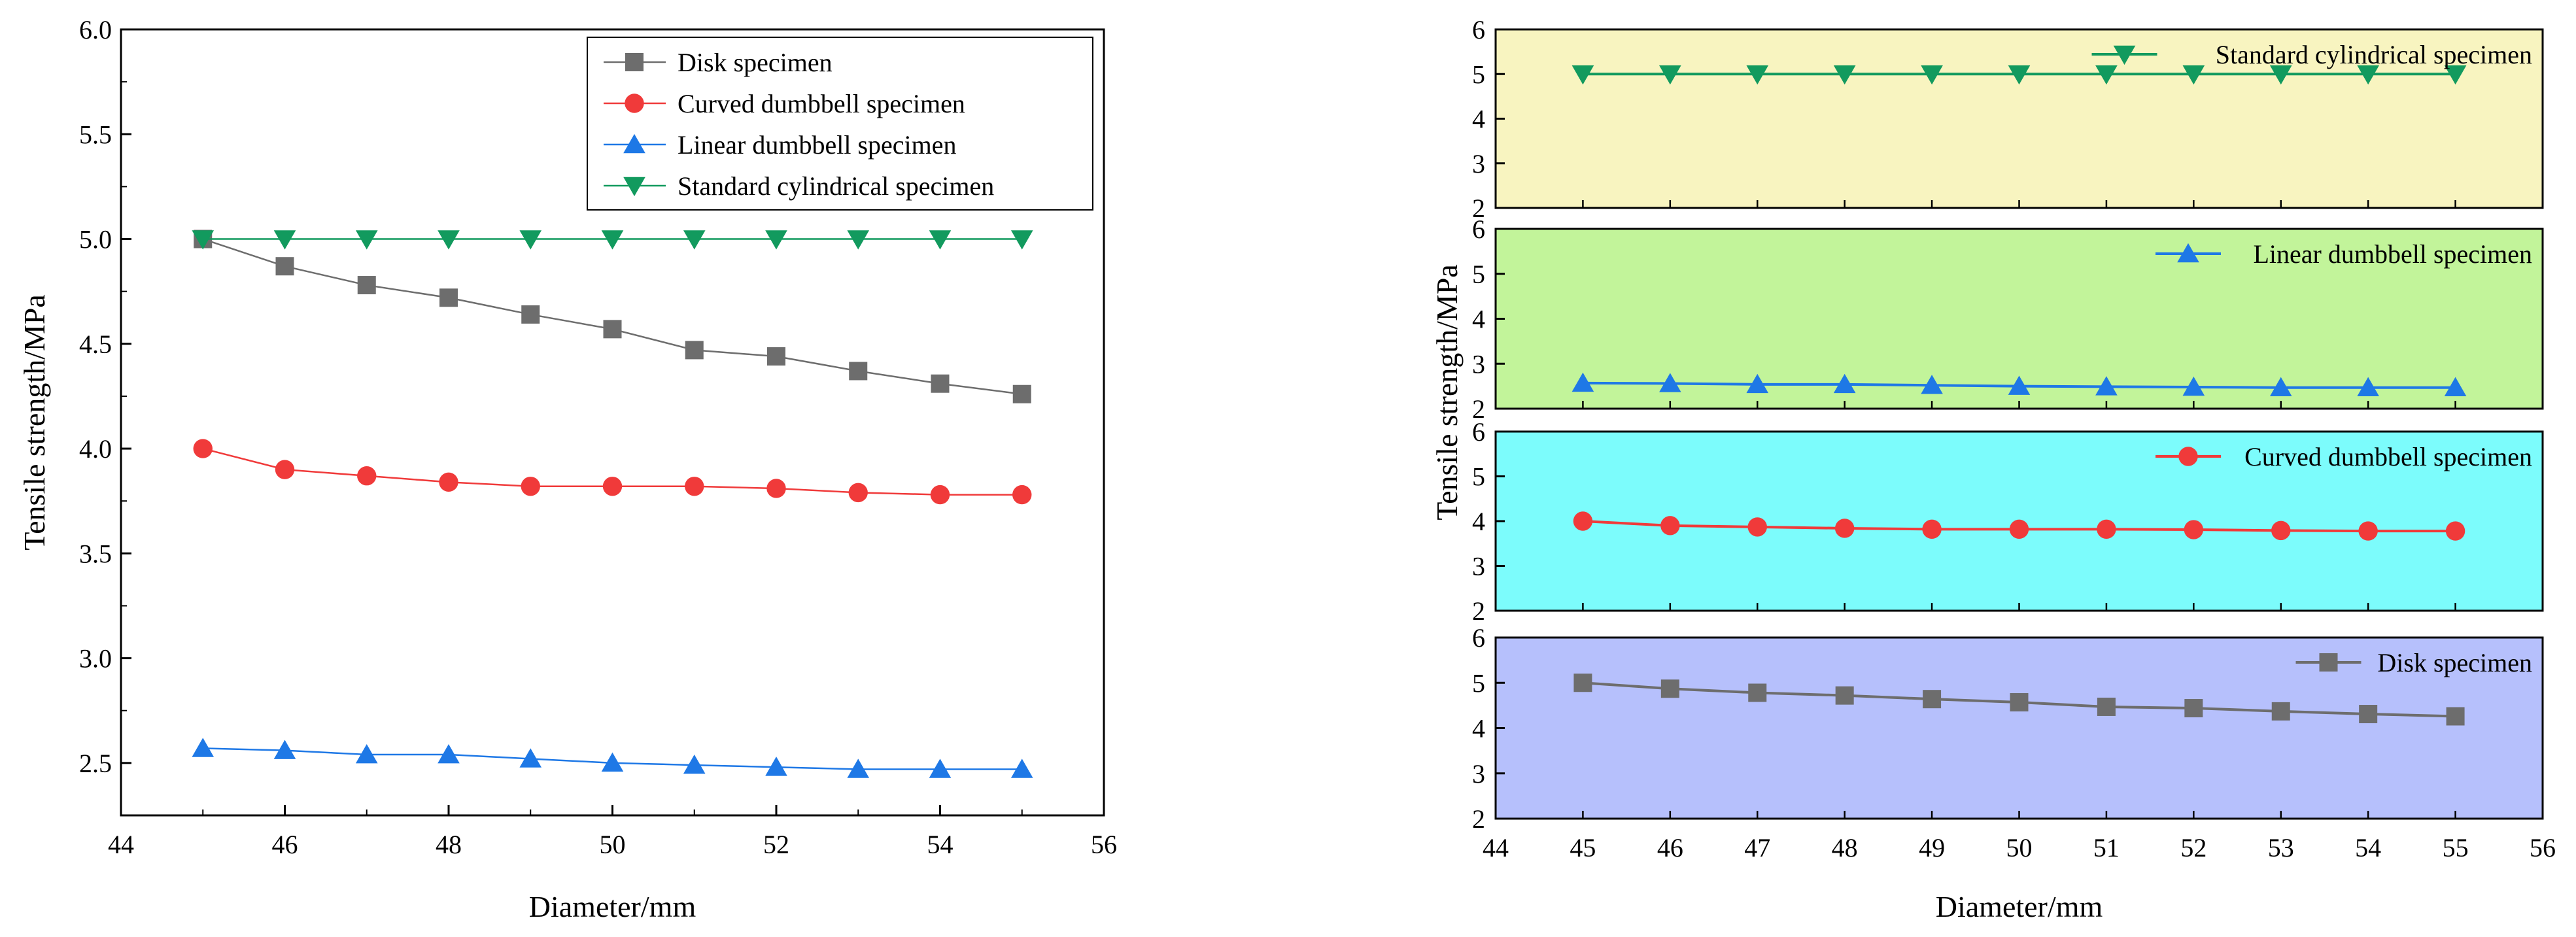  I want to click on left-x-tick-label: 52, so click(776, 844).